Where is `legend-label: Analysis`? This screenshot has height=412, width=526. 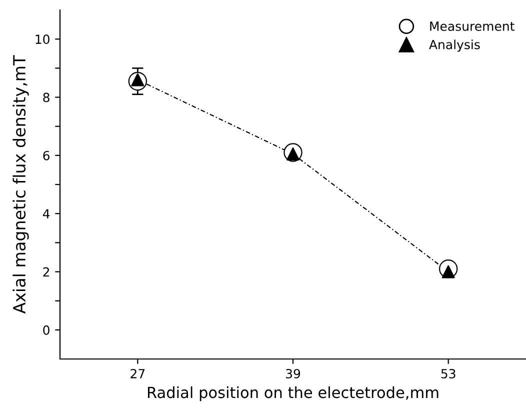
legend-label: Analysis is located at coordinates (454, 46).